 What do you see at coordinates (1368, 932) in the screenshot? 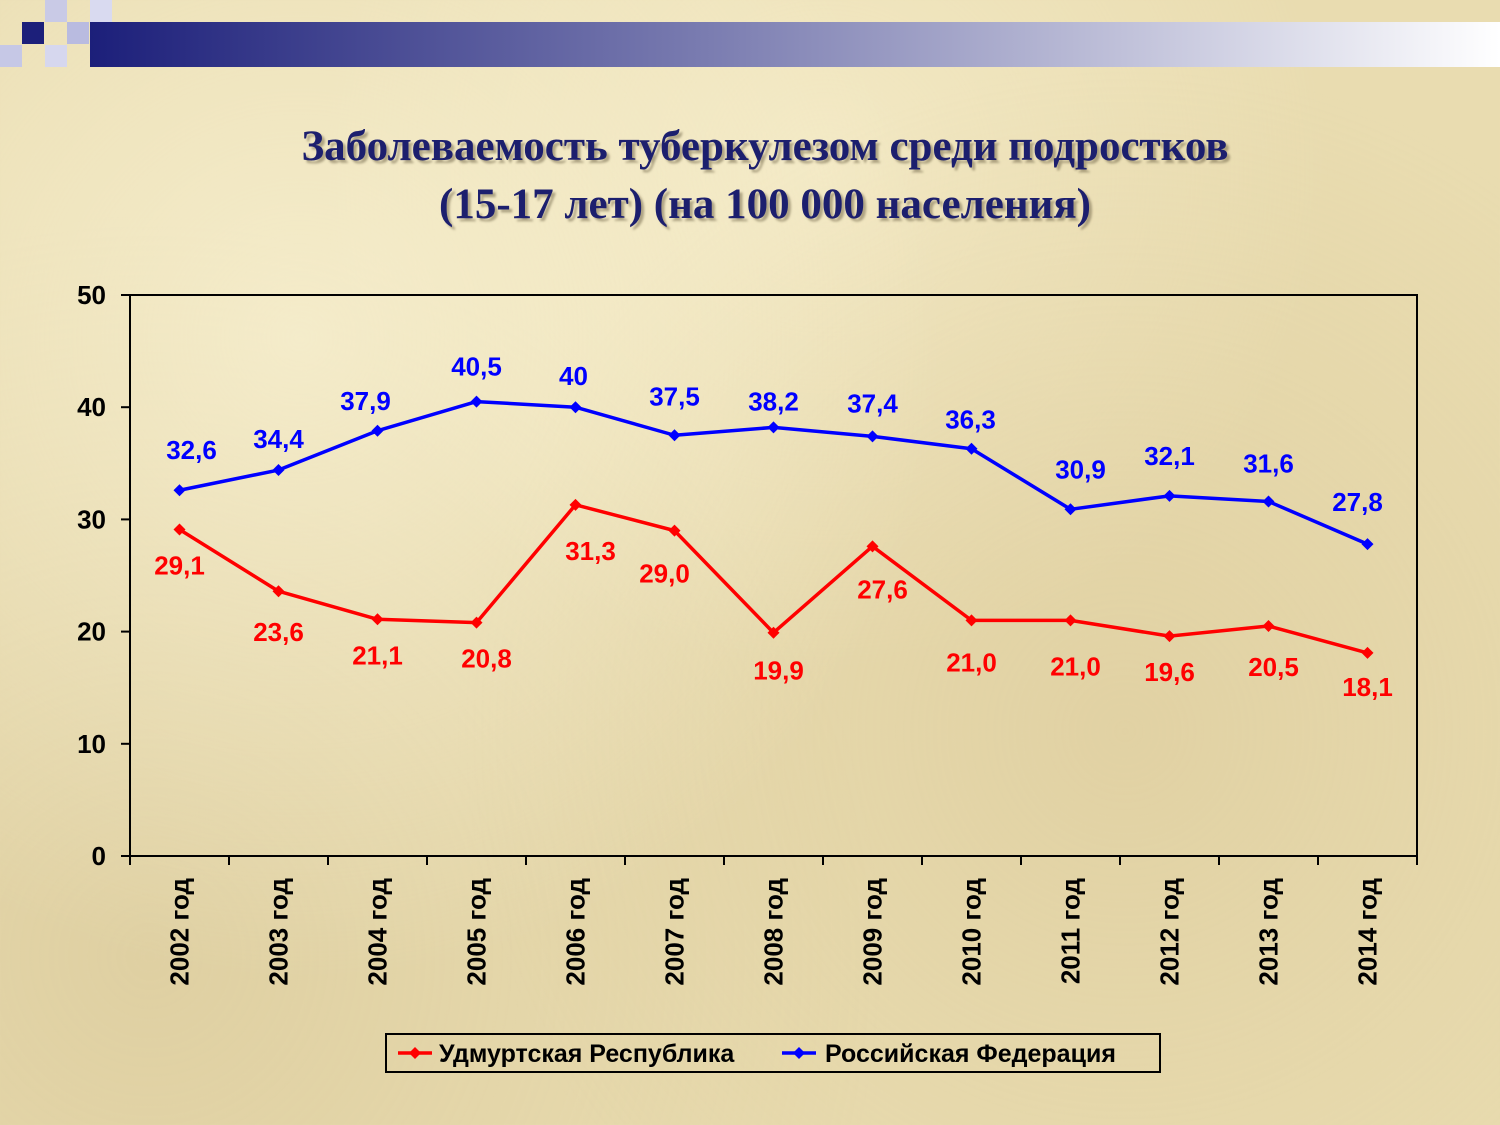
I see `x-tick-label: 2014 год` at bounding box center [1368, 932].